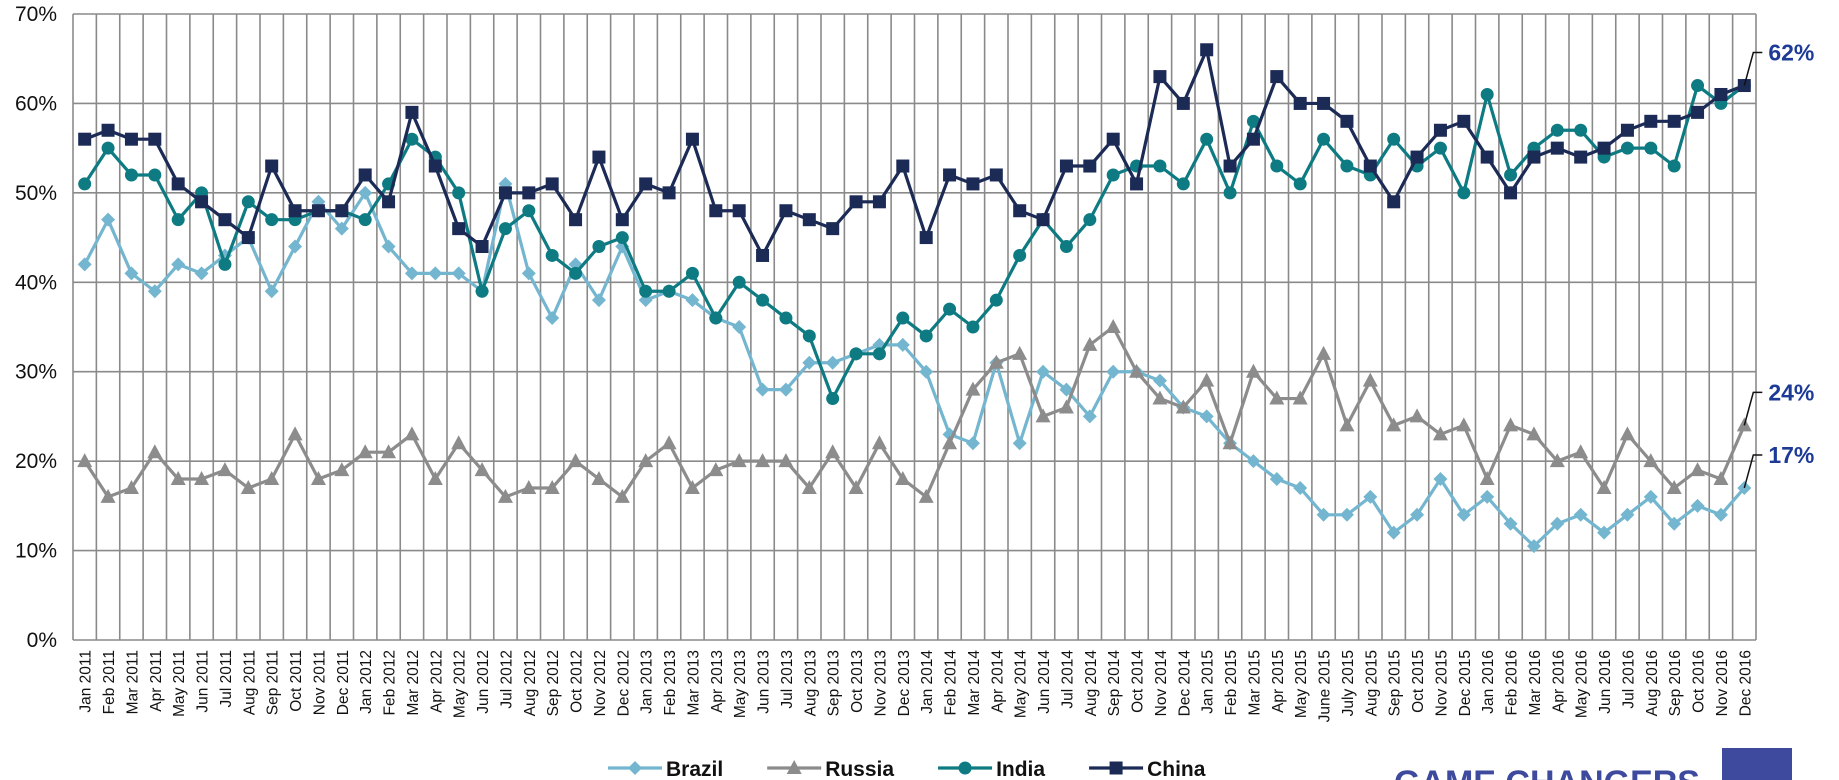  What do you see at coordinates (1254, 682) in the screenshot?
I see `x-tick-label: Mar 2015` at bounding box center [1254, 682].